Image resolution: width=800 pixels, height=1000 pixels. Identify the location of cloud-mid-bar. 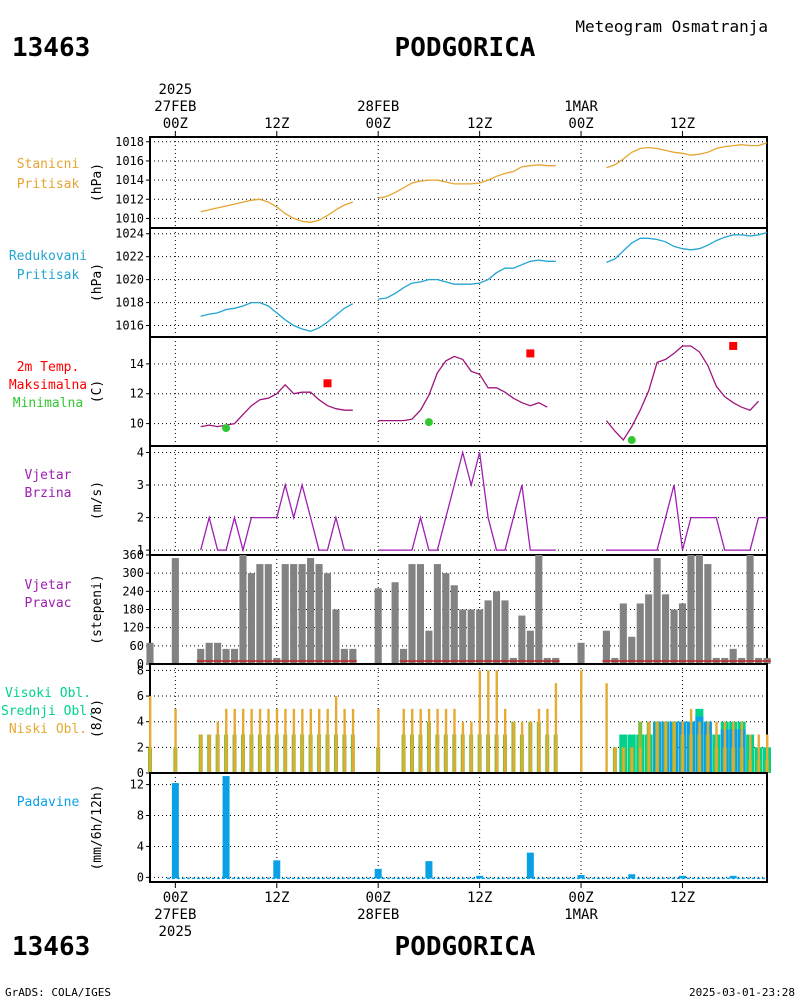
(640, 747).